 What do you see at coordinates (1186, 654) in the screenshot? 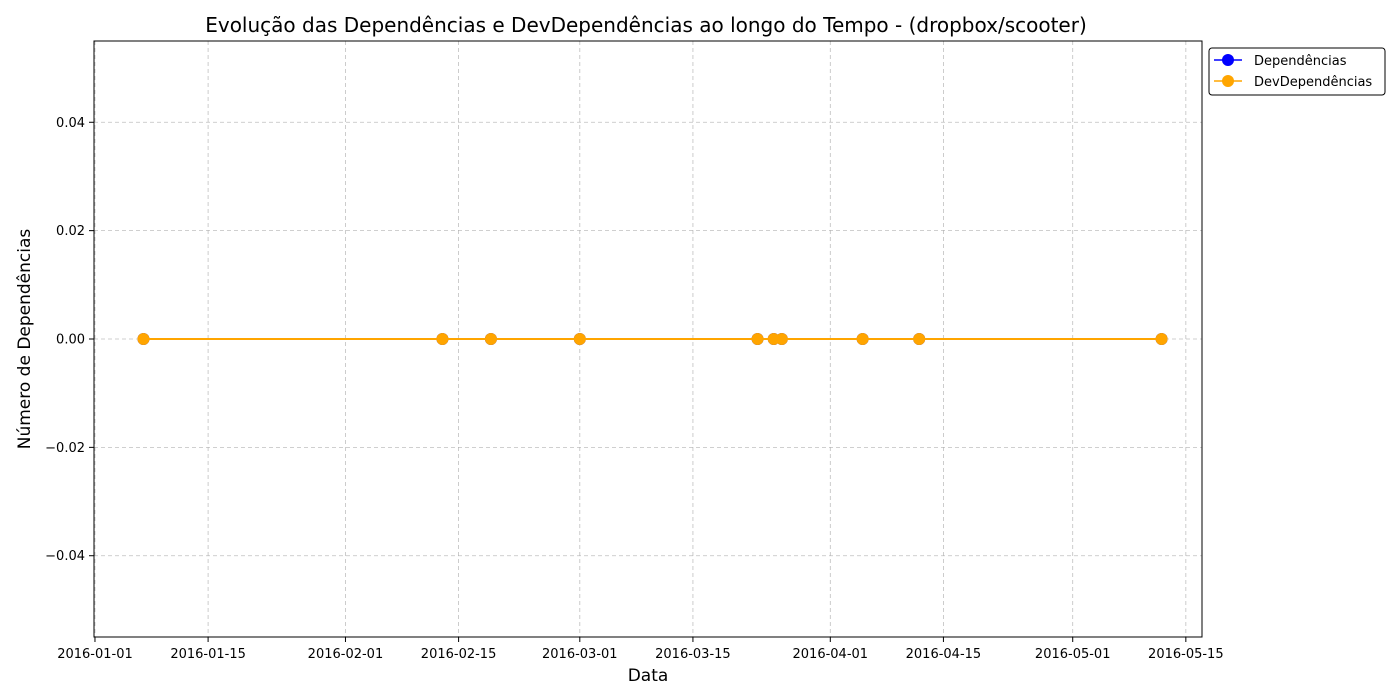
I see `x-tick-label: 2016-05-15` at bounding box center [1186, 654].